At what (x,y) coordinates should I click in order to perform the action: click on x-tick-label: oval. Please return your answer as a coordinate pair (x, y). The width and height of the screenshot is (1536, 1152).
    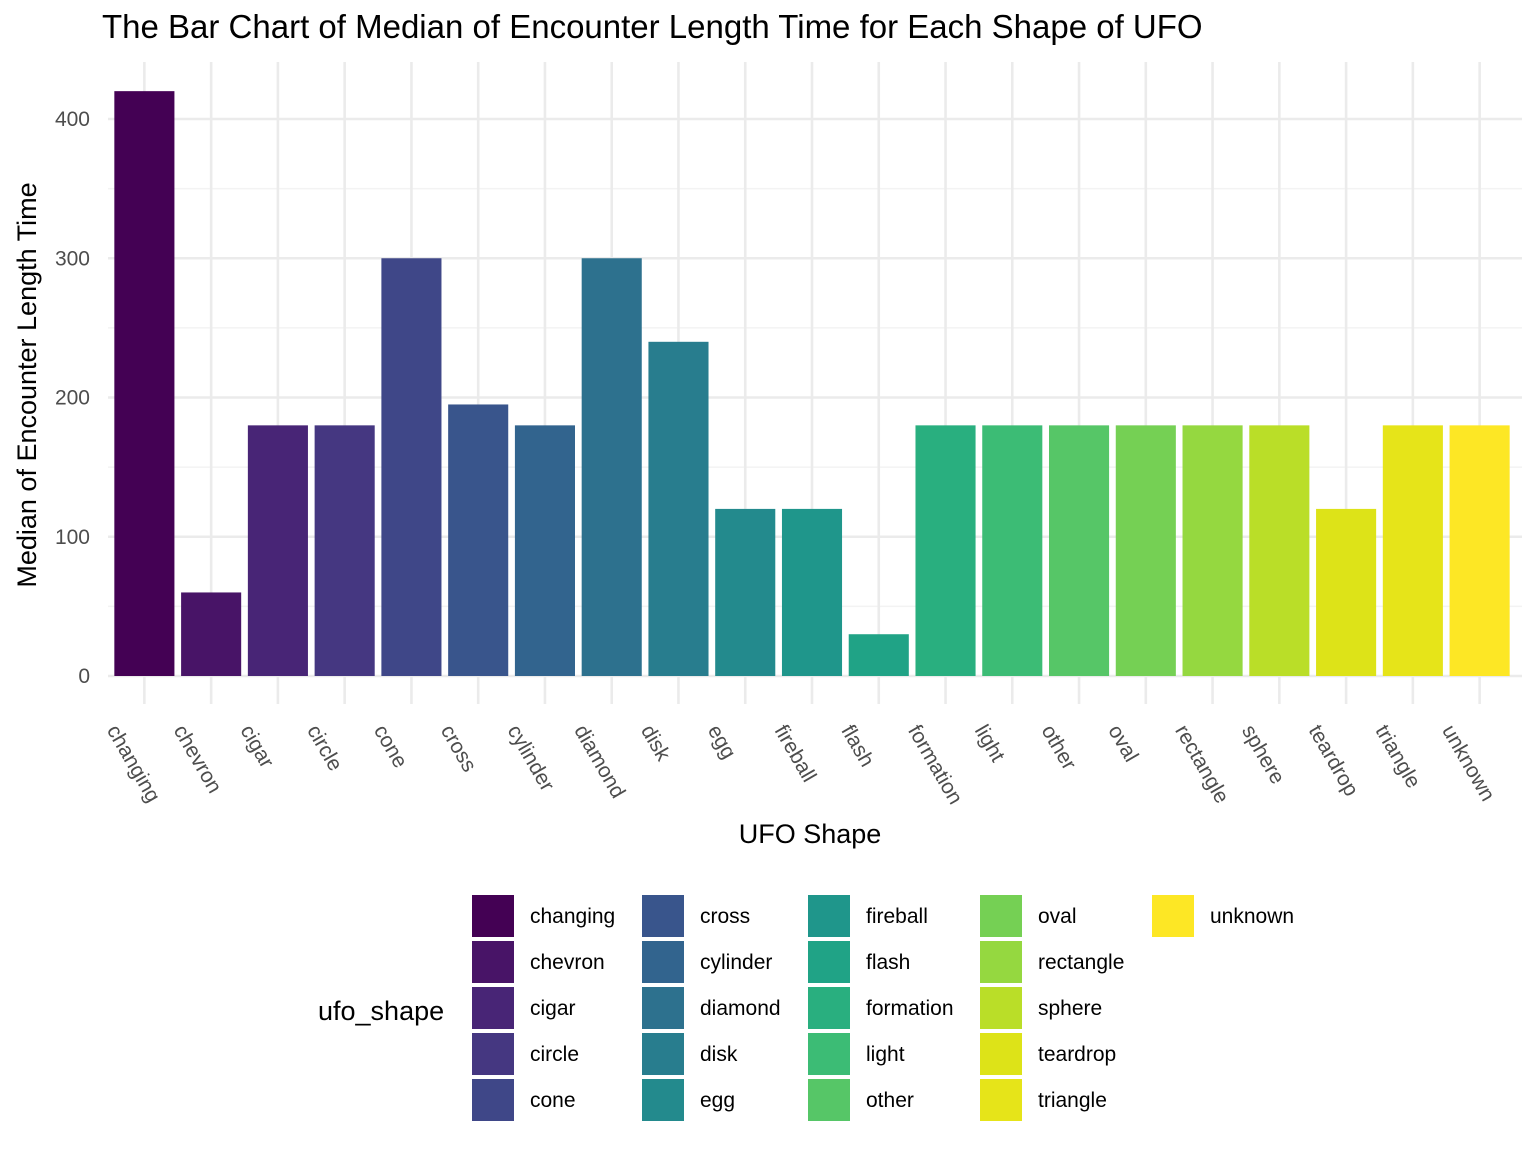
    Looking at the image, I should click on (1122, 743).